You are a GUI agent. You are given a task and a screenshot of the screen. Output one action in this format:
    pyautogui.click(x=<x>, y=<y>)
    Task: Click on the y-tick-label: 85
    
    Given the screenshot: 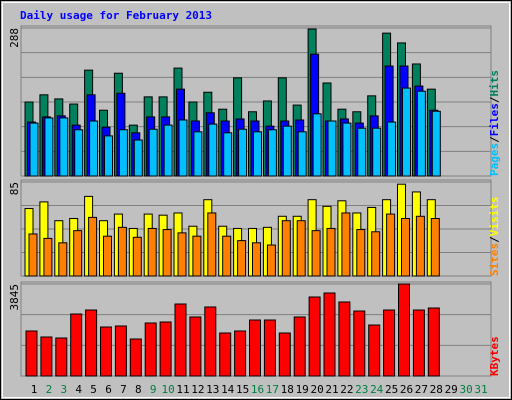 What is the action you would take?
    pyautogui.click(x=14, y=188)
    